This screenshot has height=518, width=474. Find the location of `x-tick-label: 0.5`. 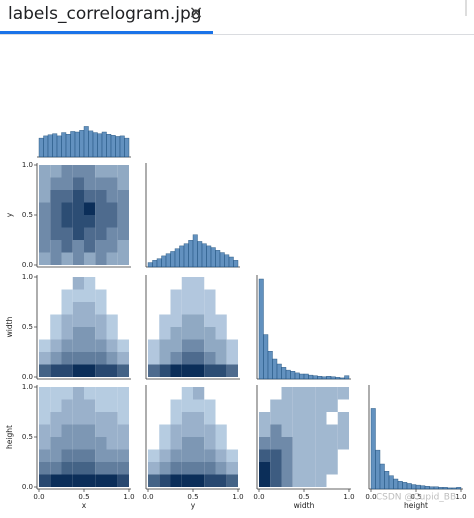

x-tick-label: 0.5 is located at coordinates (415, 497).